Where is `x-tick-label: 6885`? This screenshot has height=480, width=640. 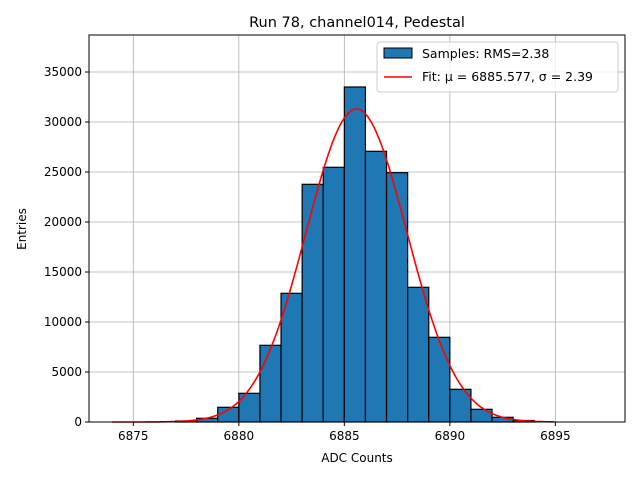
x-tick-label: 6885 is located at coordinates (344, 436).